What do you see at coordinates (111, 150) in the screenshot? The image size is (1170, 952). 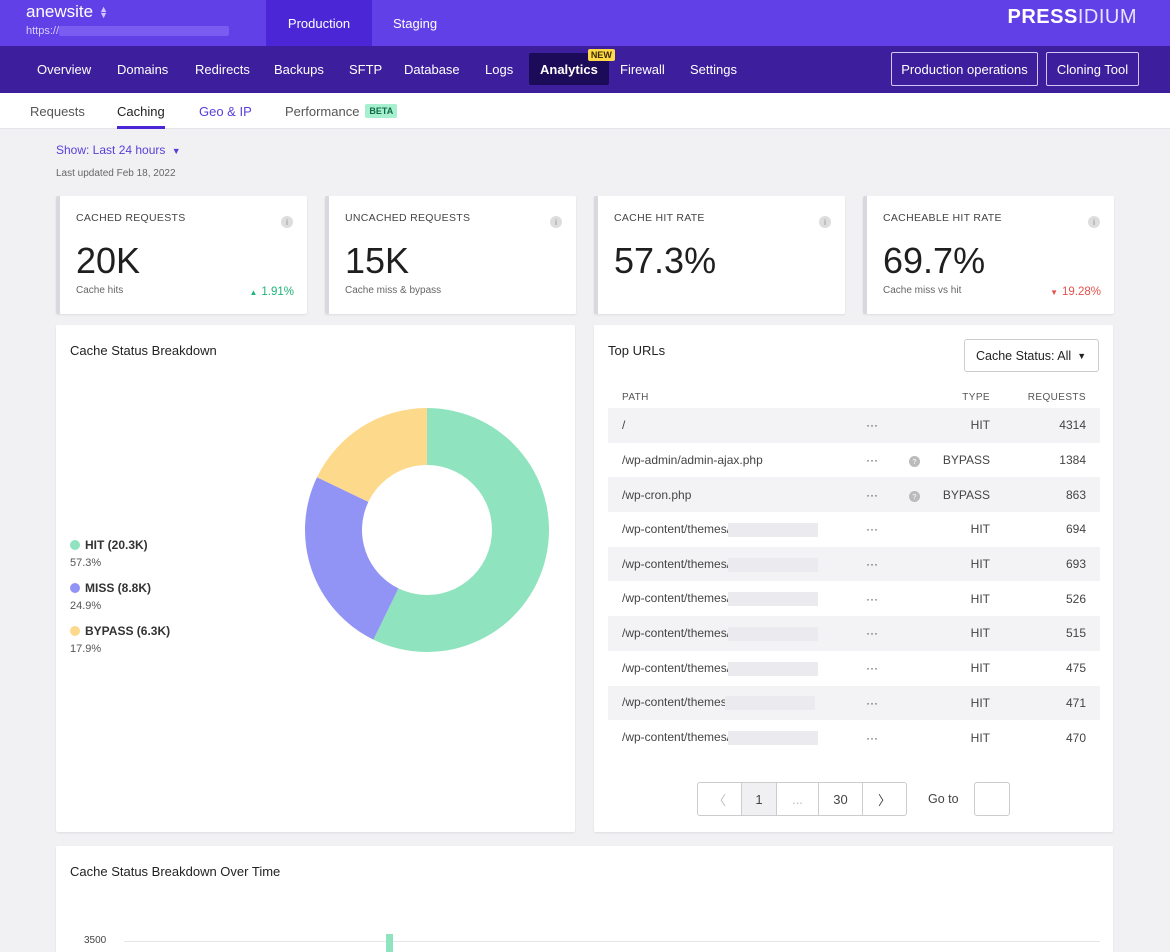 I see `time-range-label: Show: Last 24 hours` at bounding box center [111, 150].